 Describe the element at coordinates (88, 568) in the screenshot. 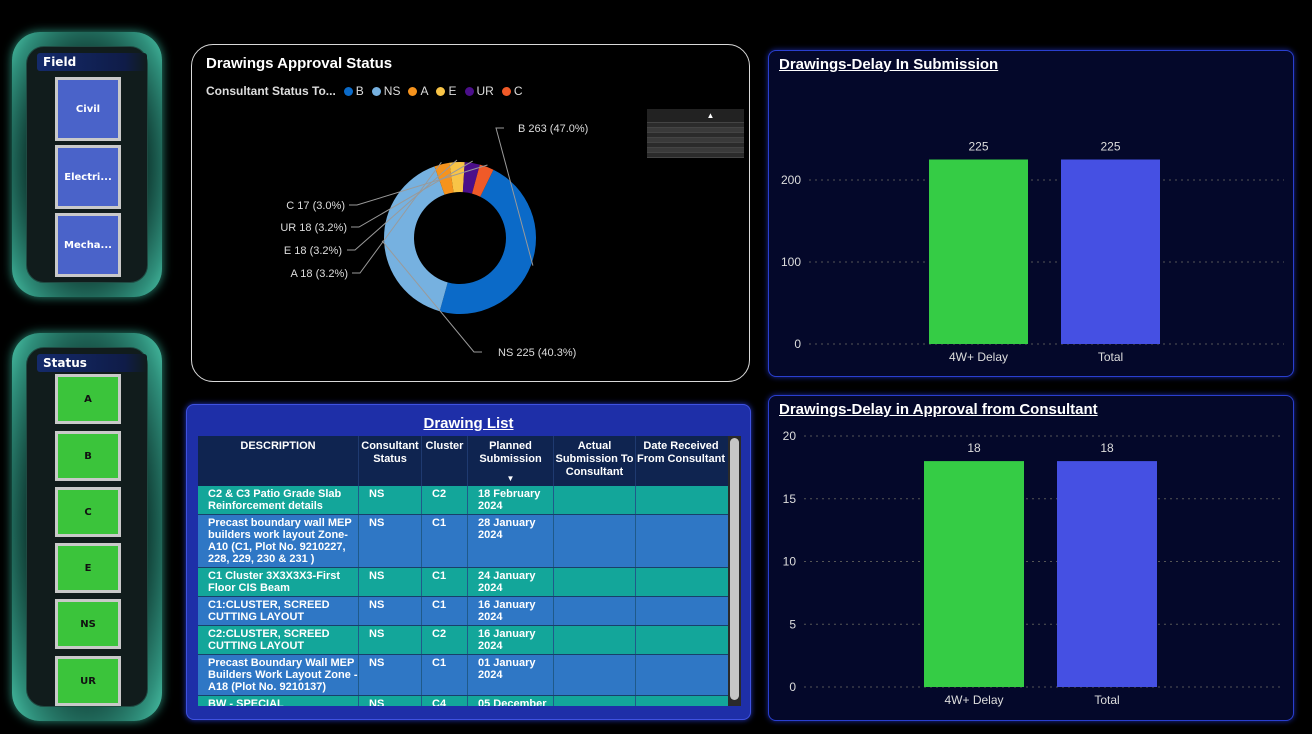

I see `status-option-e: E` at that location.